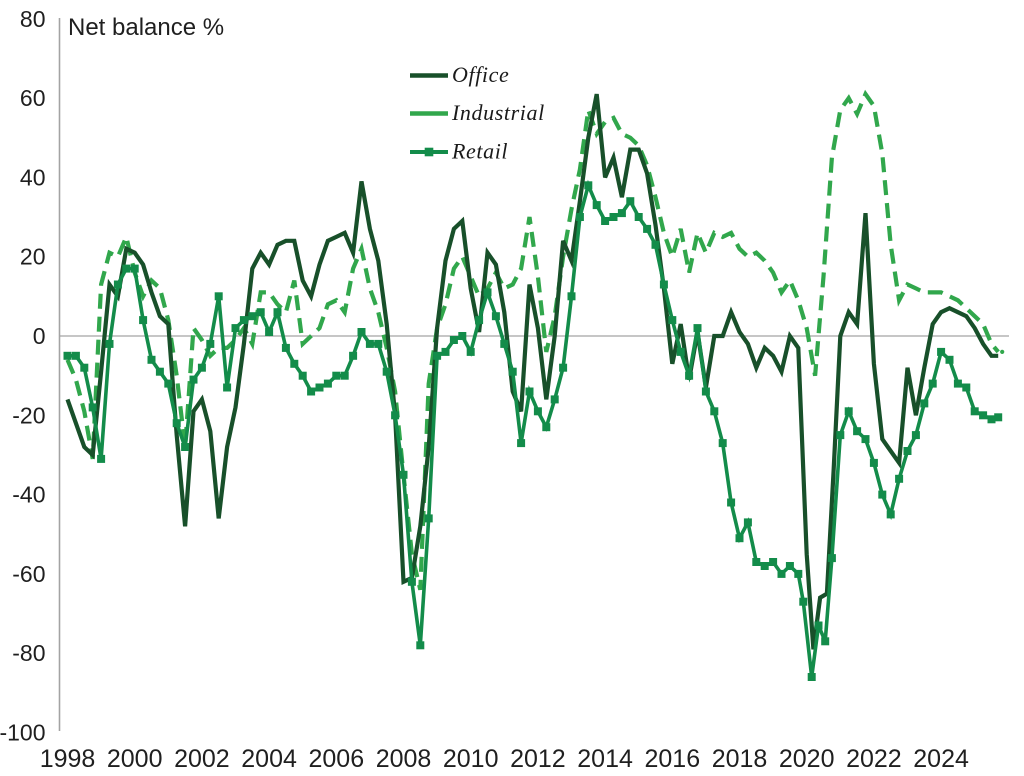  What do you see at coordinates (33, 177) in the screenshot?
I see `svg-text: 40` at bounding box center [33, 177].